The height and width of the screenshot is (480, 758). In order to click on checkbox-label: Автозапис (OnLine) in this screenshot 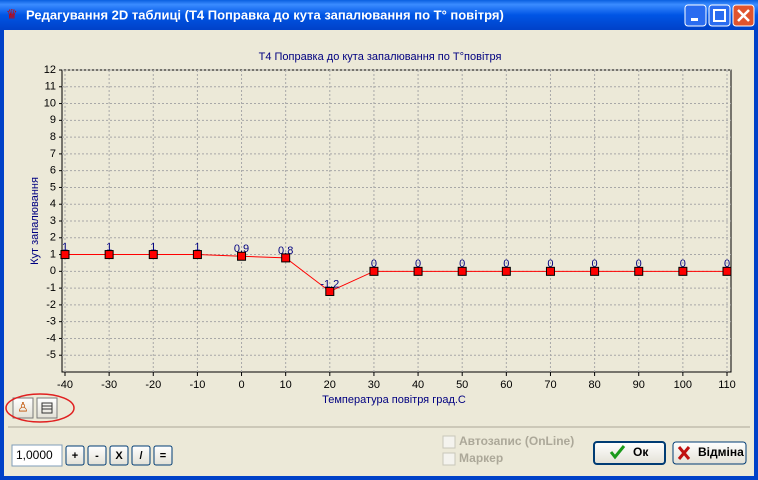, I will do `click(516, 441)`.